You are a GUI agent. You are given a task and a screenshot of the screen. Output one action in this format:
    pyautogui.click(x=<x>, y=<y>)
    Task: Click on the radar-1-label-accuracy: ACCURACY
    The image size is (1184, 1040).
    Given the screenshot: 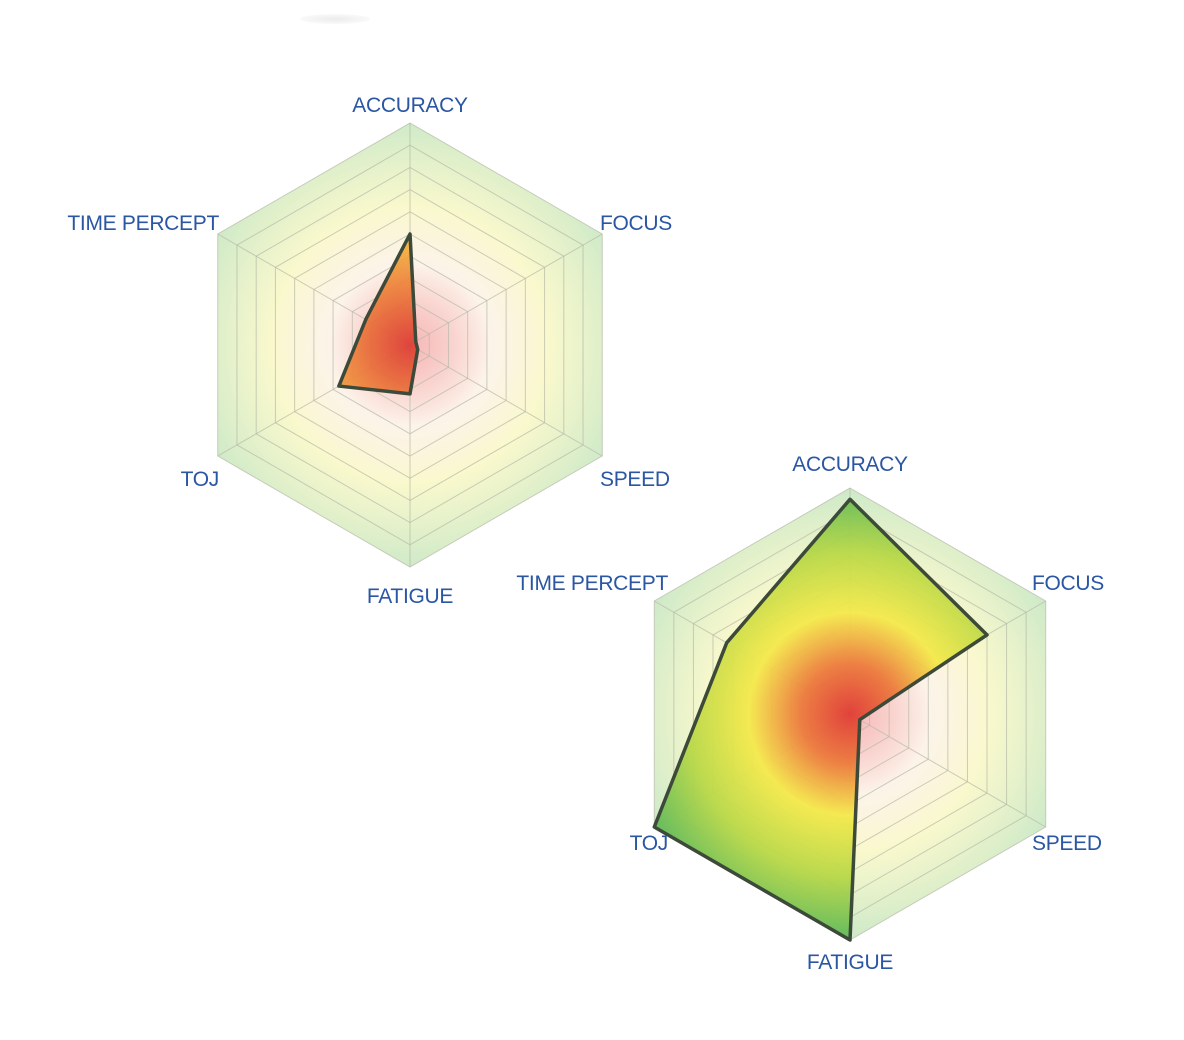 What is the action you would take?
    pyautogui.click(x=410, y=105)
    